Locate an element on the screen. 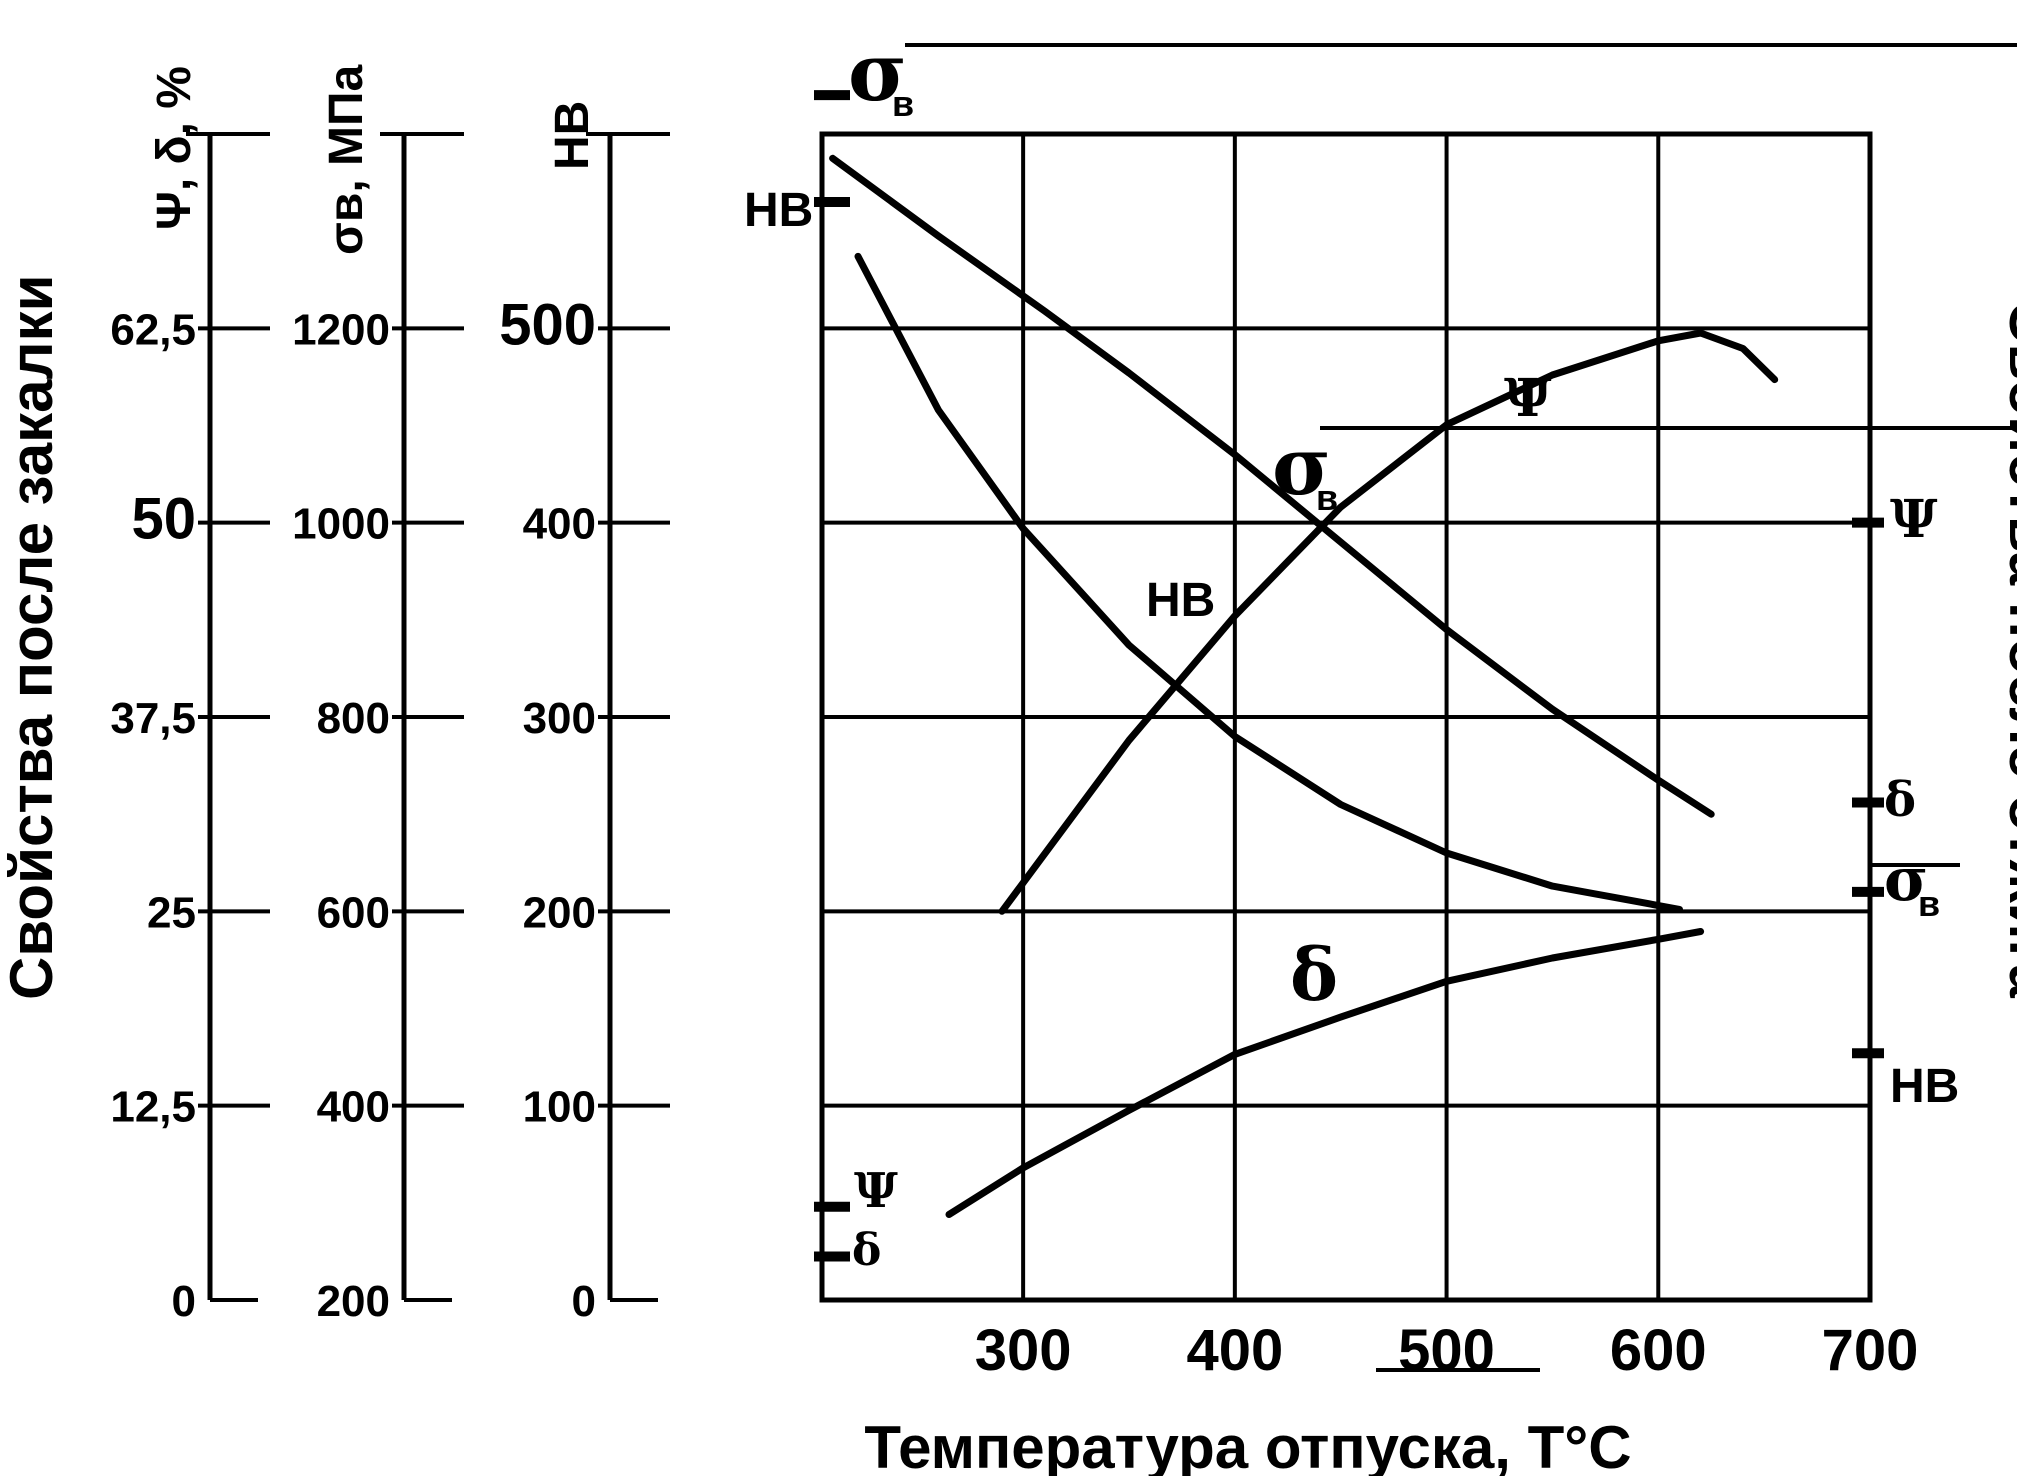 The image size is (2017, 1476). label-quenched-sigma-sigma: σ is located at coordinates (877, 72).